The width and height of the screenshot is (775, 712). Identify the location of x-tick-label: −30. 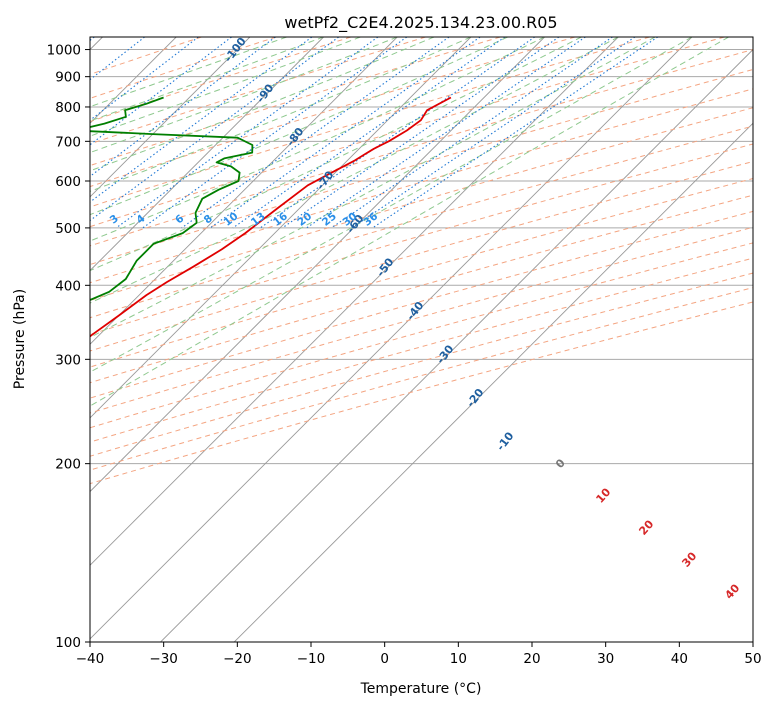
(163, 659).